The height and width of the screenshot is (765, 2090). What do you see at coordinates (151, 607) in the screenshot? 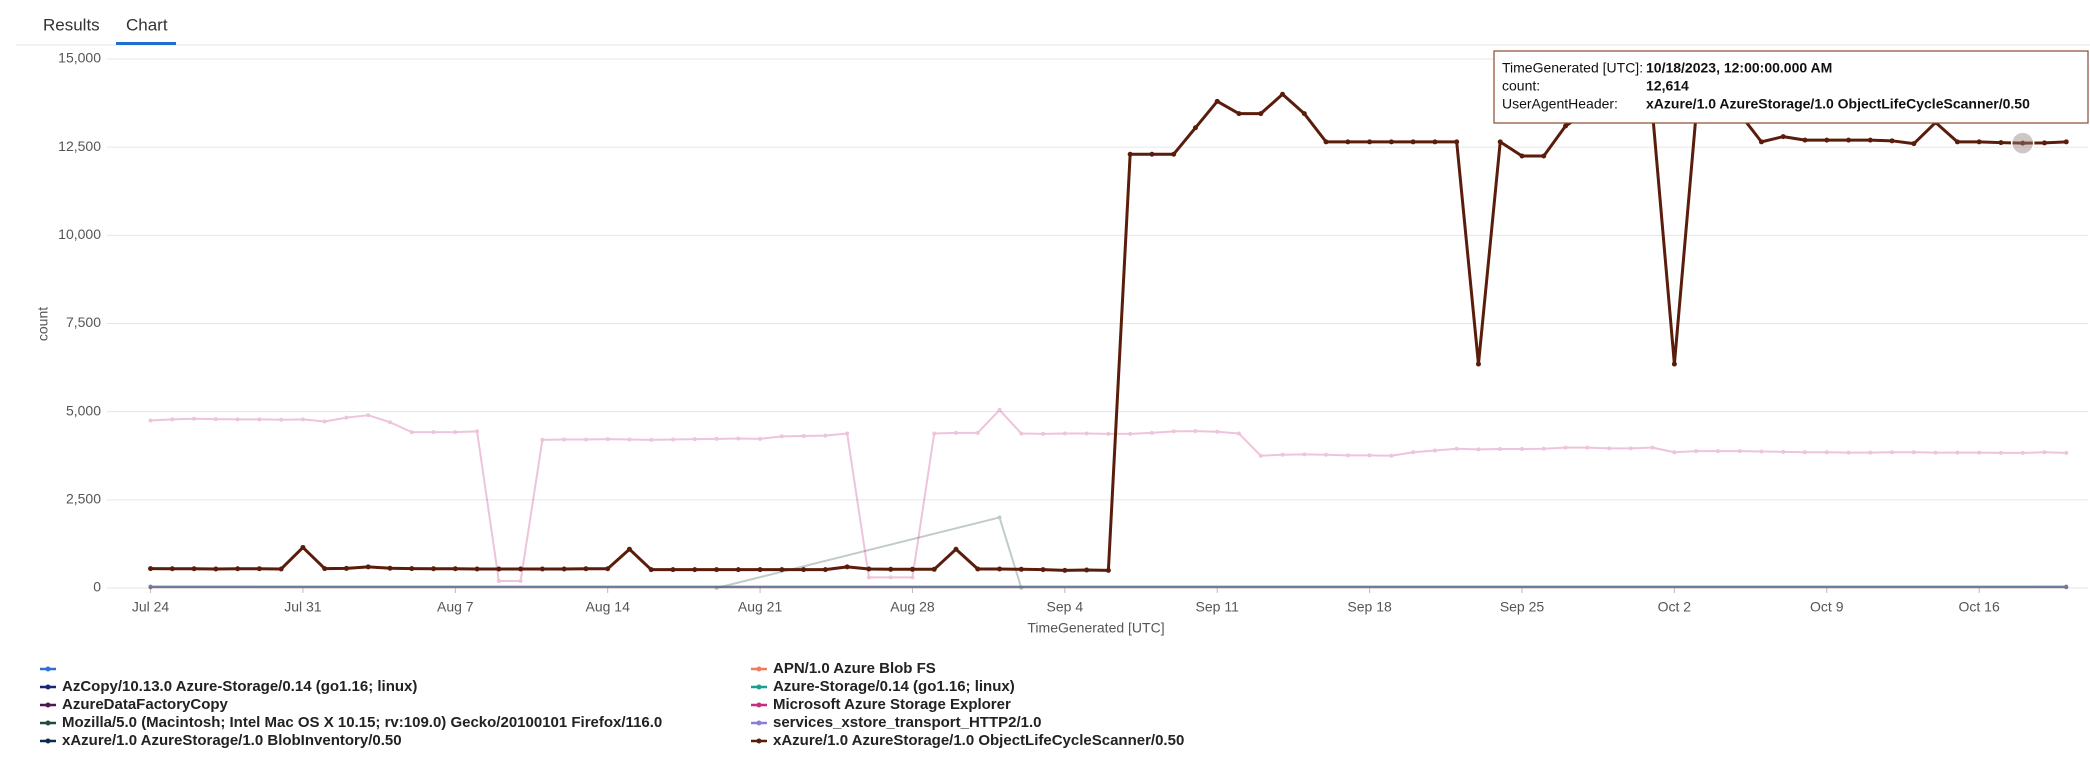
I see `x-tick-label: Jul 24` at bounding box center [151, 607].